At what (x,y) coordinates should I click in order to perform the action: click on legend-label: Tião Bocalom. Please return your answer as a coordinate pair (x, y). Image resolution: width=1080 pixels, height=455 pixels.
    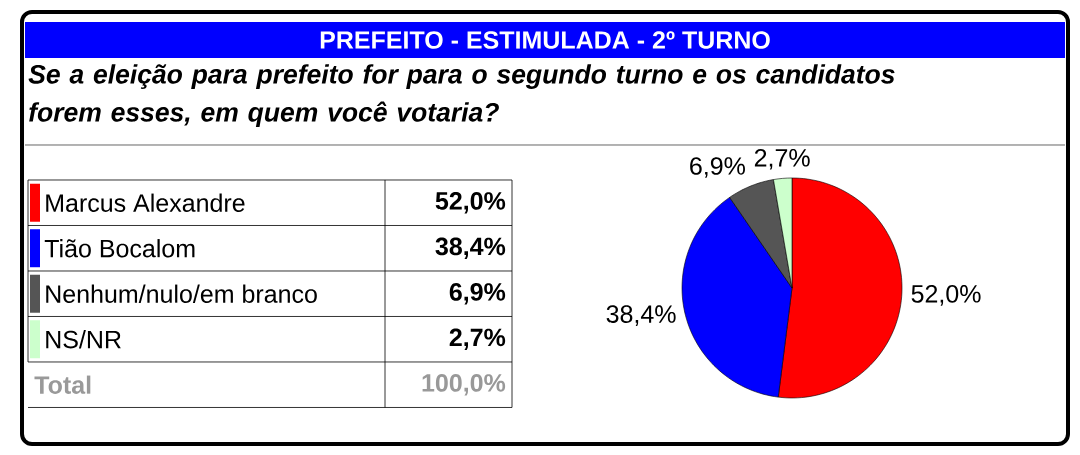
    Looking at the image, I should click on (119, 248).